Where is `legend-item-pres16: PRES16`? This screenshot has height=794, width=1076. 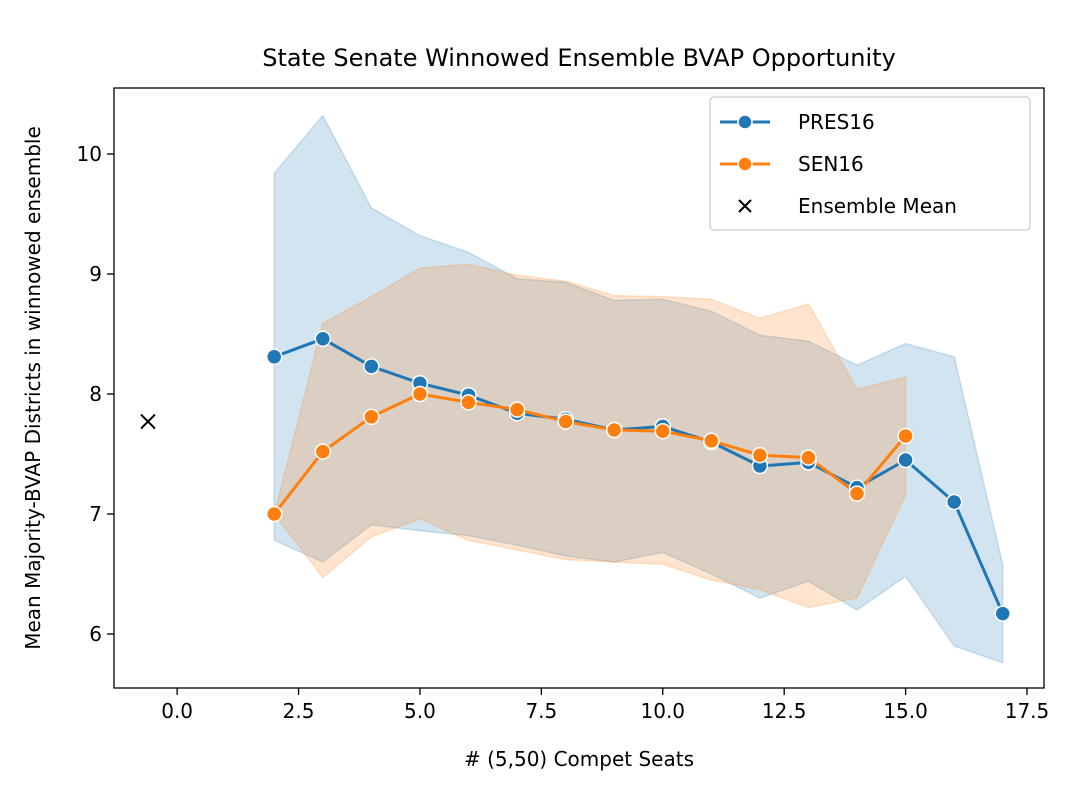
legend-item-pres16: PRES16 is located at coordinates (797, 122).